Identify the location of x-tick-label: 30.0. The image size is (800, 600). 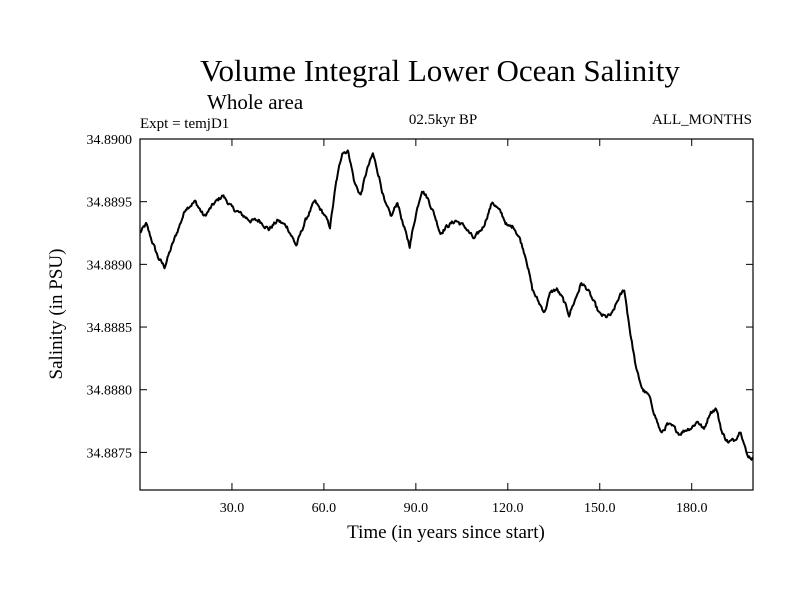
(232, 508).